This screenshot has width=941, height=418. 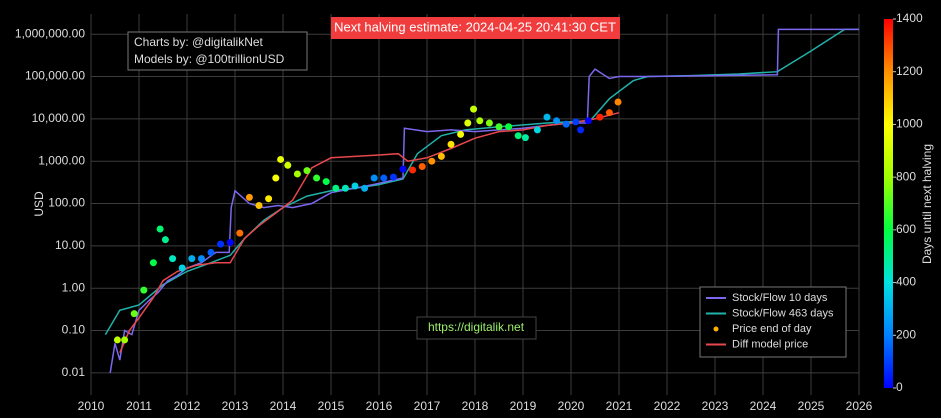 What do you see at coordinates (331, 406) in the screenshot?
I see `x-tick-label: 2015` at bounding box center [331, 406].